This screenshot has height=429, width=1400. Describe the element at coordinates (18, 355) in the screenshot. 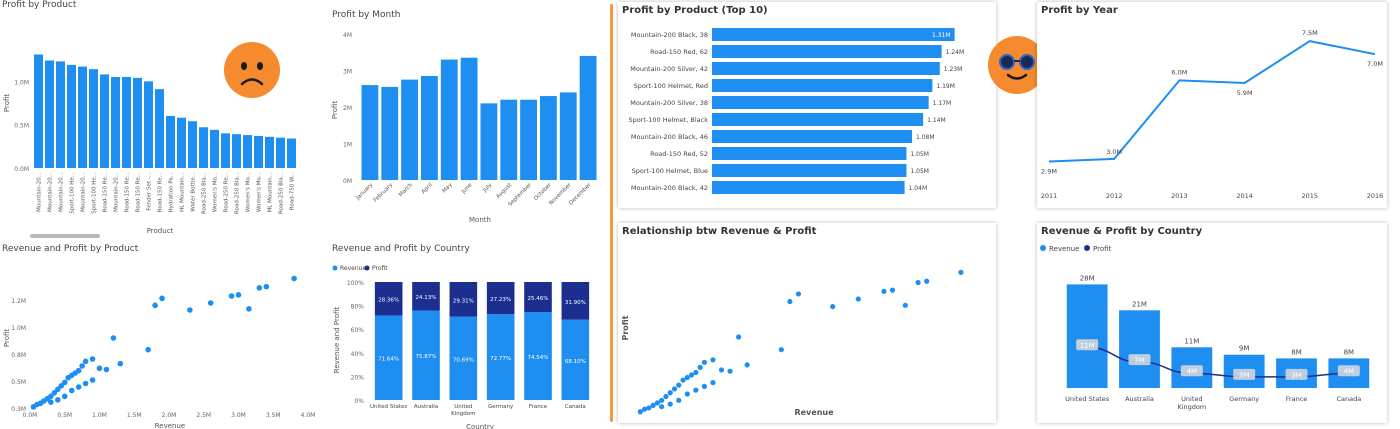

I see `y-tick-label: 0.8M` at that location.